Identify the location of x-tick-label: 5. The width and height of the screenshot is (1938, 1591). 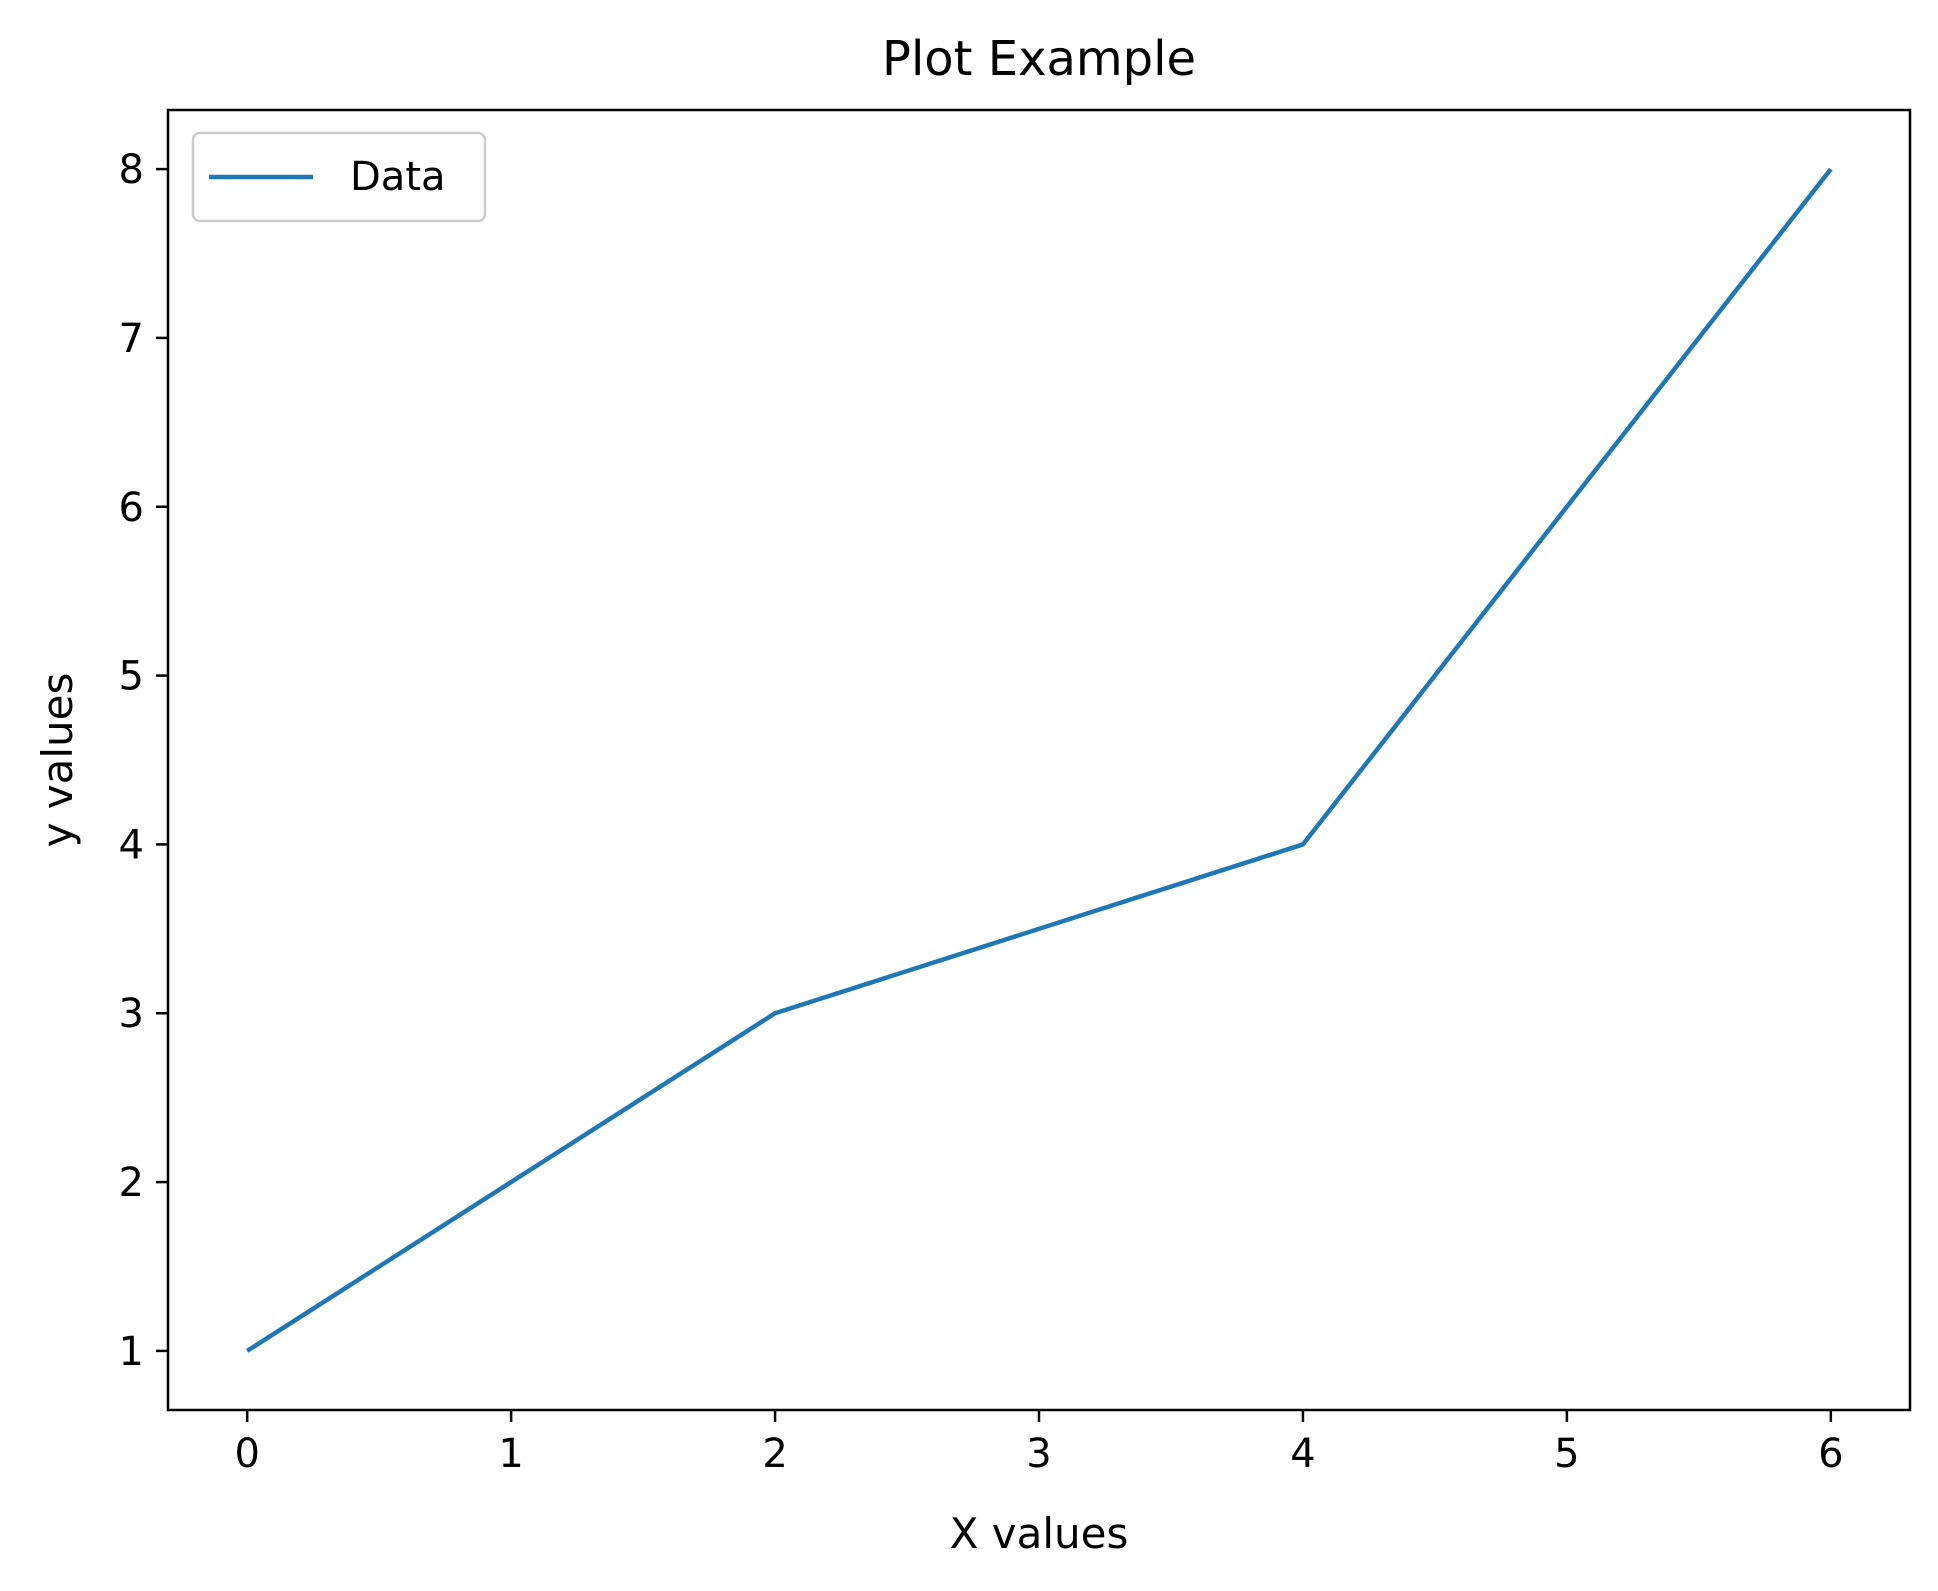
(1566, 1454).